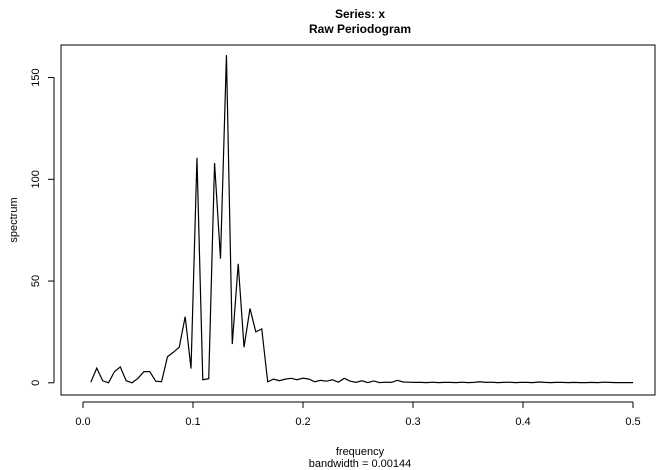 This screenshot has width=660, height=470. I want to click on chart-subtitle: Raw Periodogram, so click(360, 29).